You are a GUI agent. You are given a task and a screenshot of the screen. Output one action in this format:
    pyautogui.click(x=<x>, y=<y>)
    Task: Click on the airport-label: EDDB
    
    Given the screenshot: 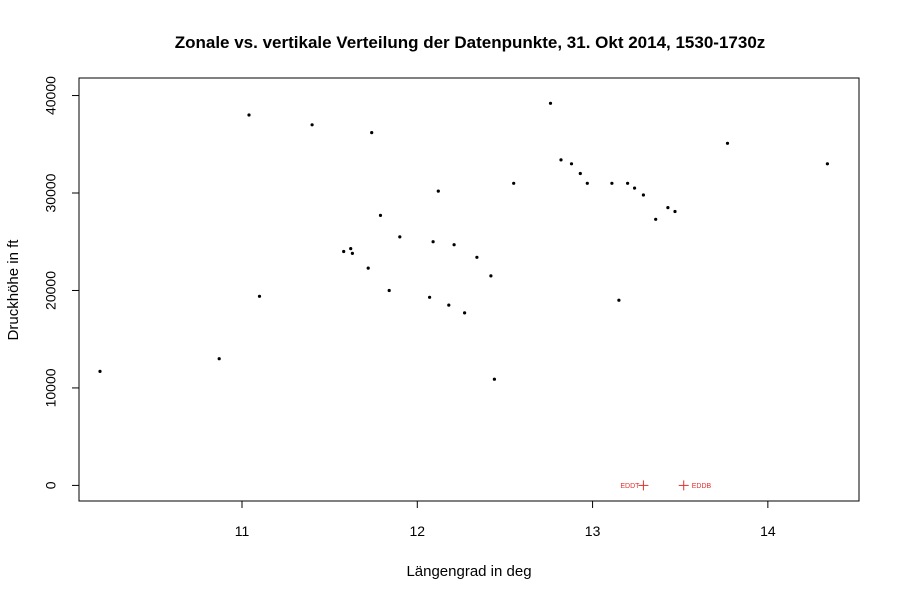 What is the action you would take?
    pyautogui.click(x=702, y=486)
    